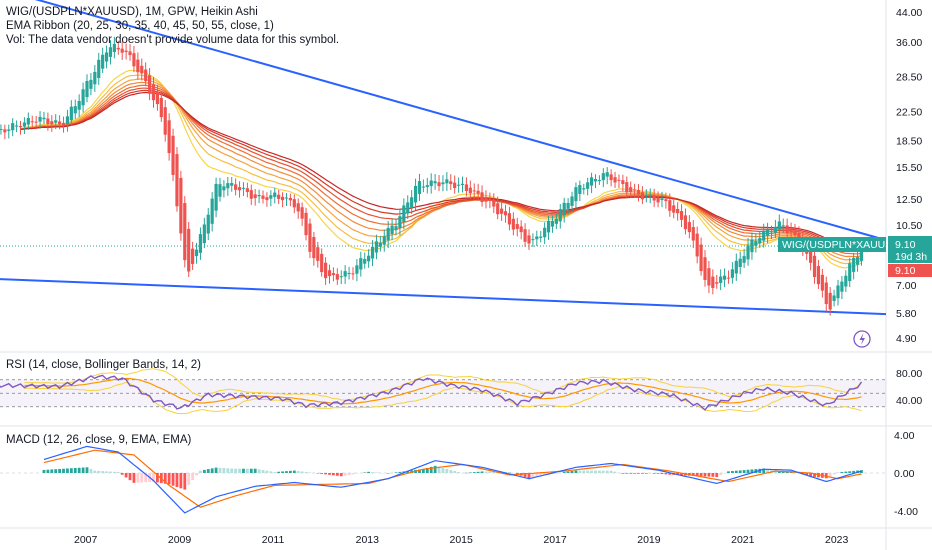  Describe the element at coordinates (909, 226) in the screenshot. I see `price-tick-label: 10.50` at that location.